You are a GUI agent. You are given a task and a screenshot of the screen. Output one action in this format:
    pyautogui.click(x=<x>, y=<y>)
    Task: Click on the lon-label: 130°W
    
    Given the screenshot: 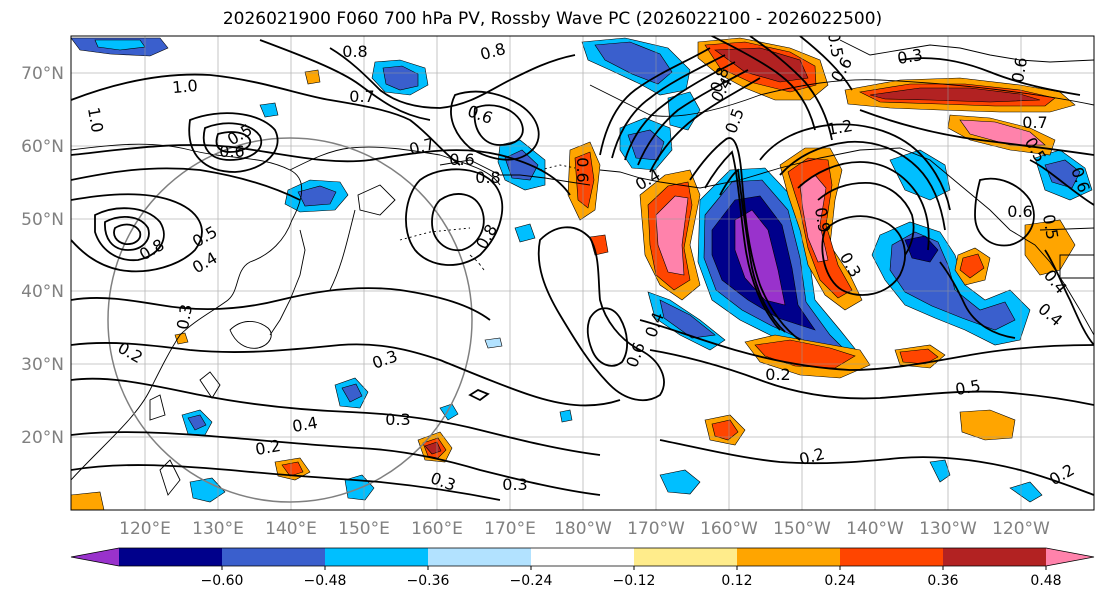 What is the action you would take?
    pyautogui.click(x=948, y=529)
    